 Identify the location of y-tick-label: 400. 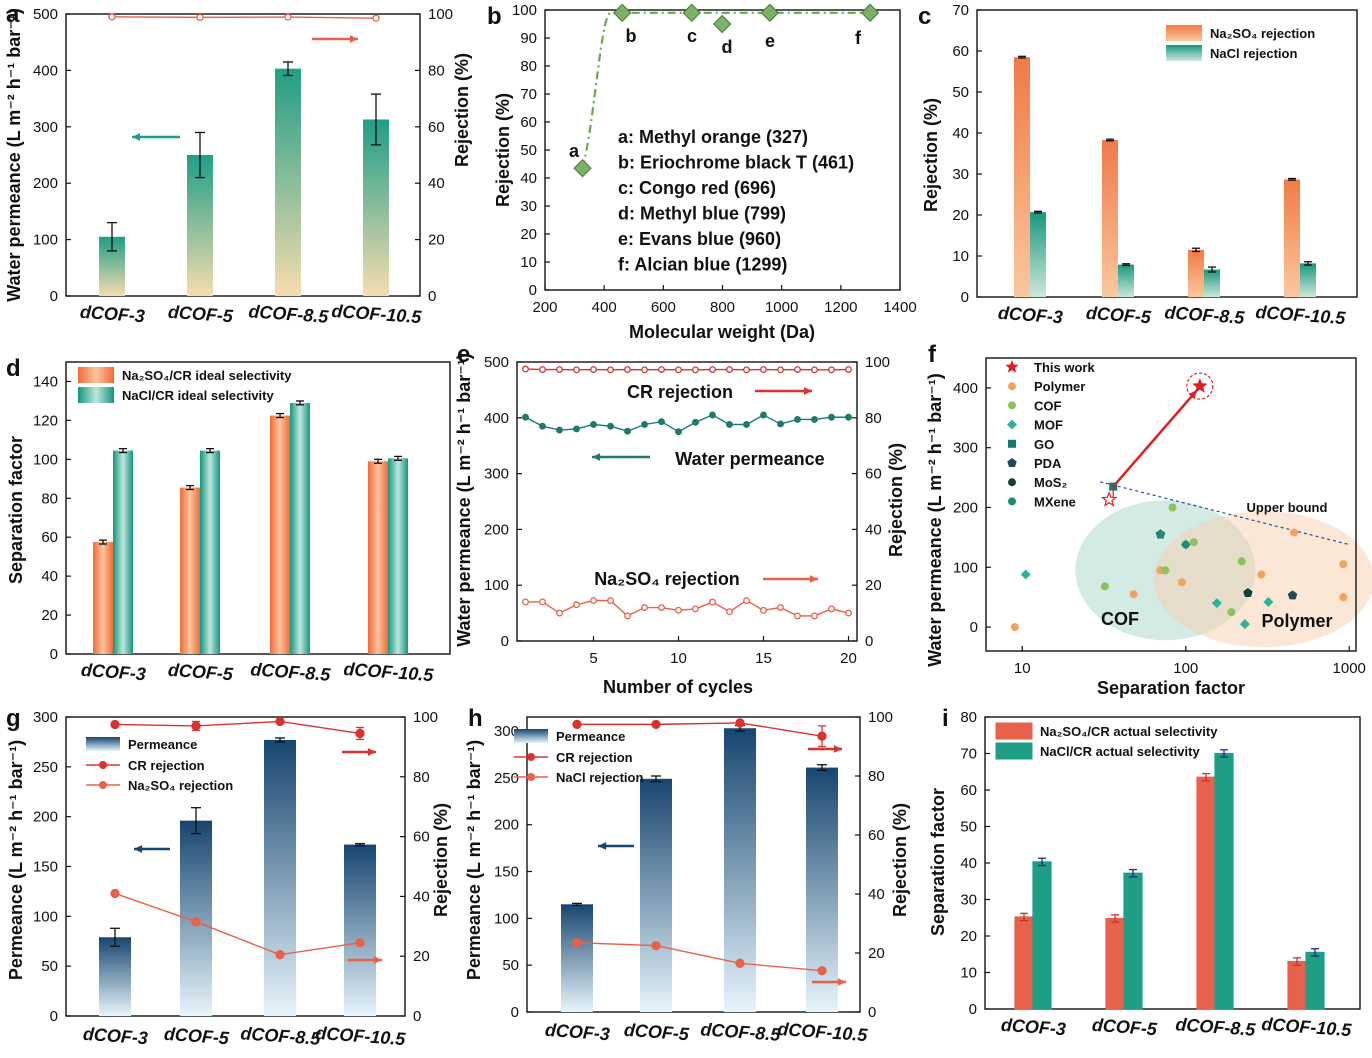
(45, 70).